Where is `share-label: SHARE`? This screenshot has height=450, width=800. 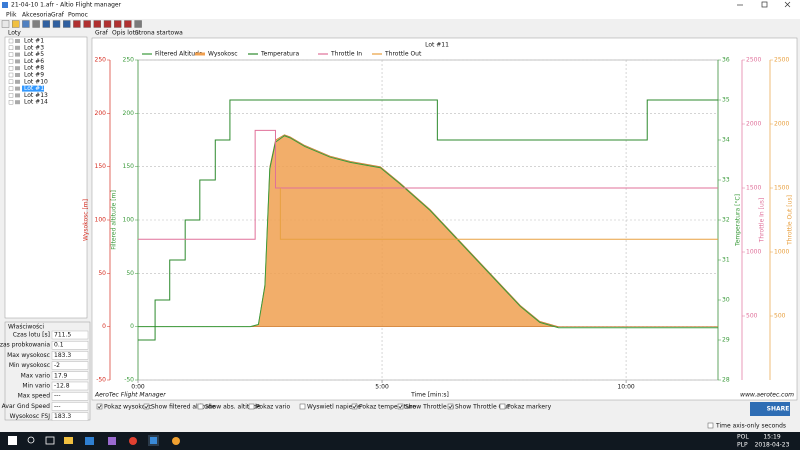
share-label: SHARE is located at coordinates (778, 409).